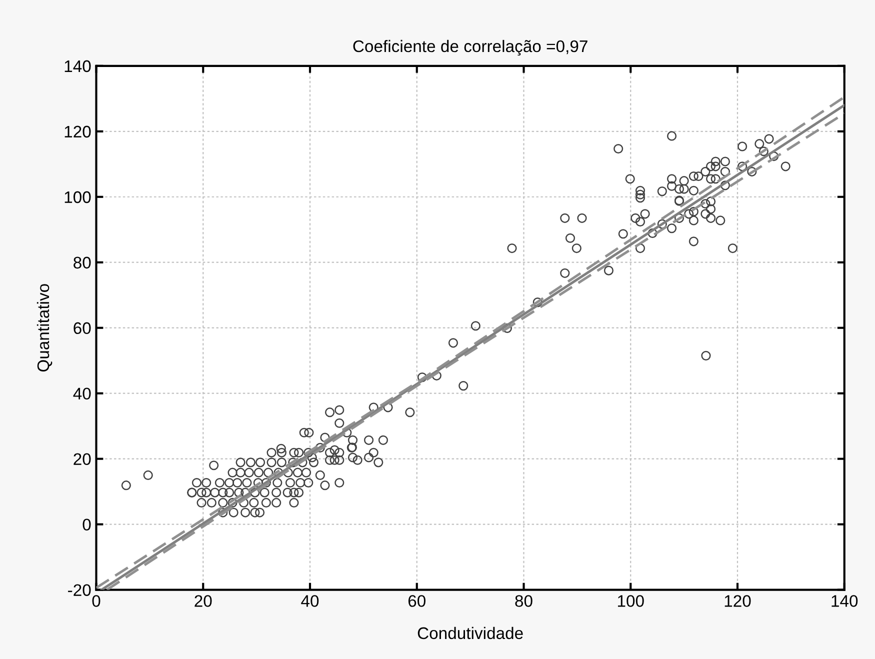 The image size is (875, 659). Describe the element at coordinates (310, 601) in the screenshot. I see `x-tick-label: 40` at that location.